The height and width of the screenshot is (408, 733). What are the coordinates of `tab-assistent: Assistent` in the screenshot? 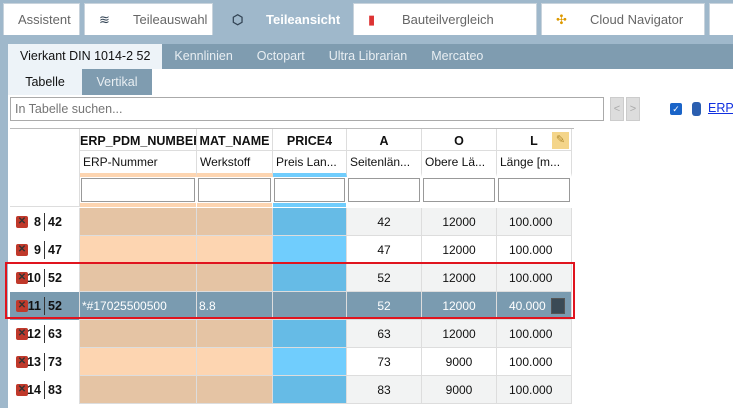 It's located at (41, 19).